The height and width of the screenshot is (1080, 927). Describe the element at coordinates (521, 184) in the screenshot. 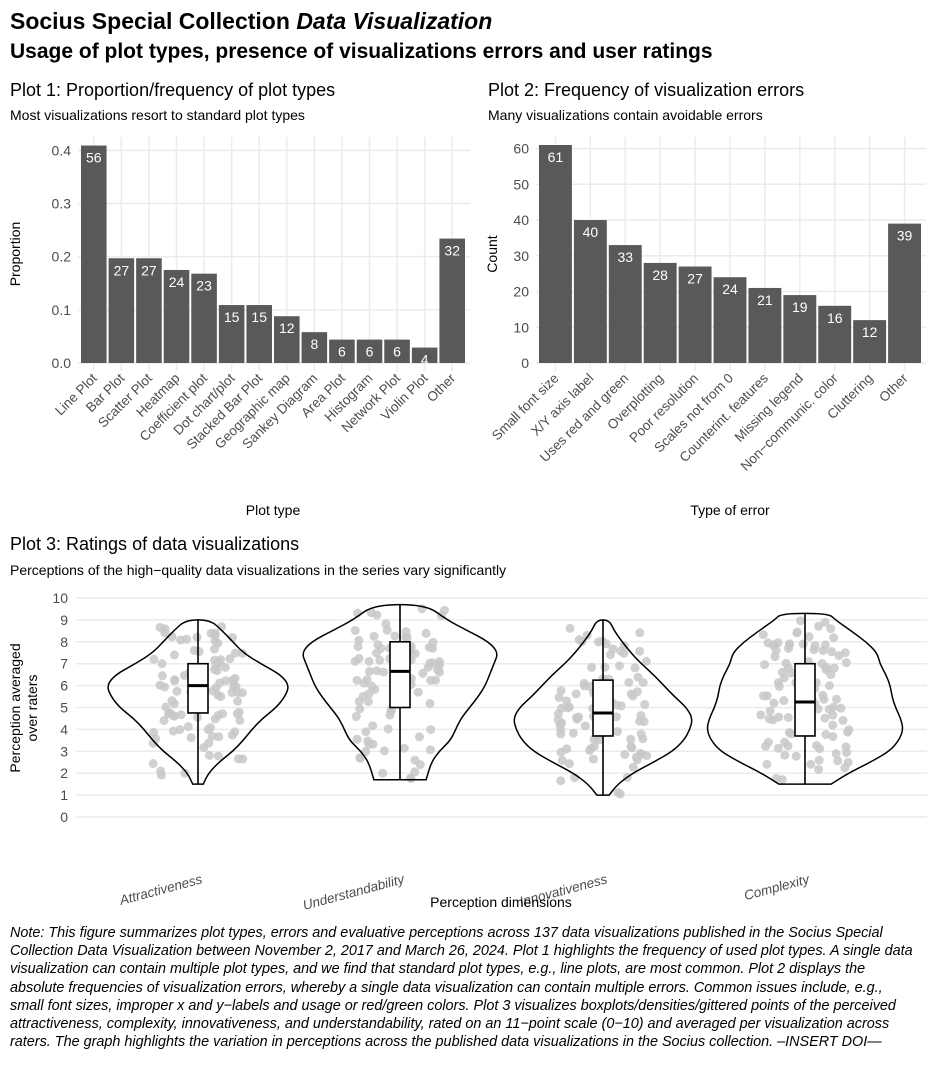

I see `y-tick-label: 50` at that location.